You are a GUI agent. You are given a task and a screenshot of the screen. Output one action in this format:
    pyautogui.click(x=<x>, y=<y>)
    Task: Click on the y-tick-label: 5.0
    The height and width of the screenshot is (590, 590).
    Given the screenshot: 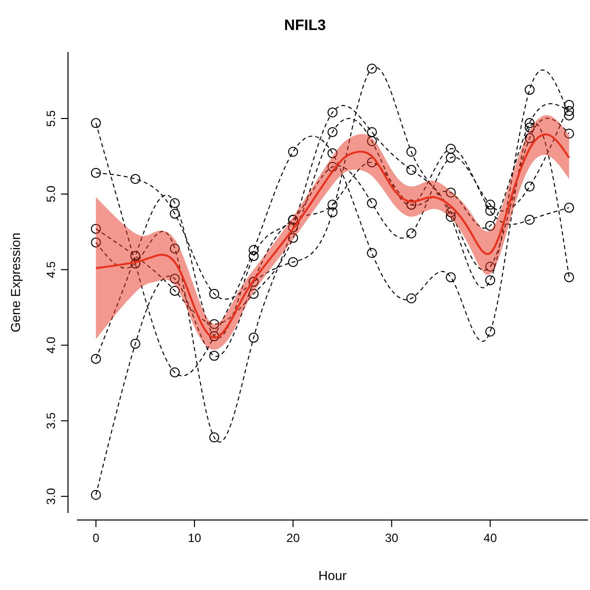 What is the action you would take?
    pyautogui.click(x=51, y=193)
    